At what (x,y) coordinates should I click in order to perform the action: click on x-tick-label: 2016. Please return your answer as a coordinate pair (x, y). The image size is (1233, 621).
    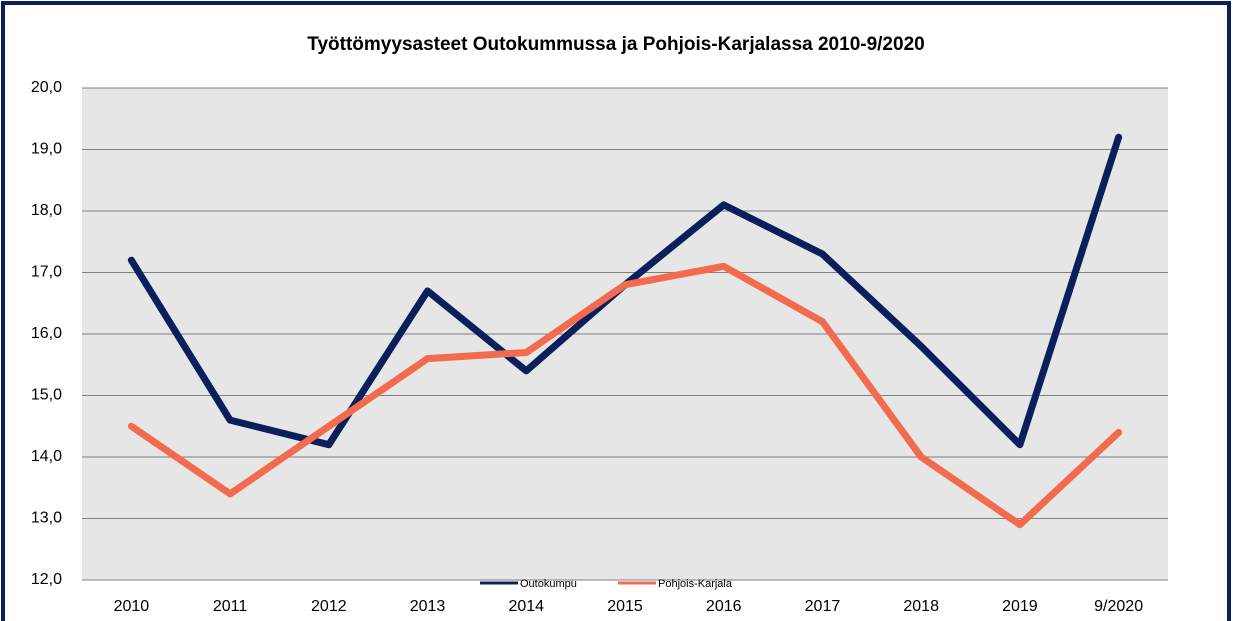
    Looking at the image, I should click on (724, 606).